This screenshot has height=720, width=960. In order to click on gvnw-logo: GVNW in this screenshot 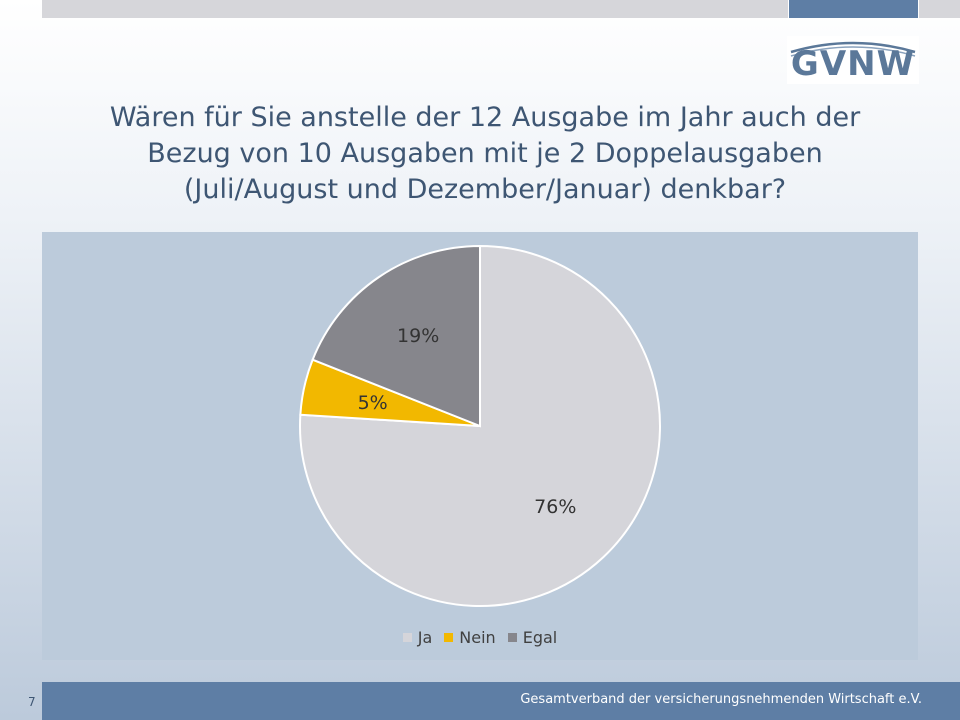, I will do `click(853, 60)`.